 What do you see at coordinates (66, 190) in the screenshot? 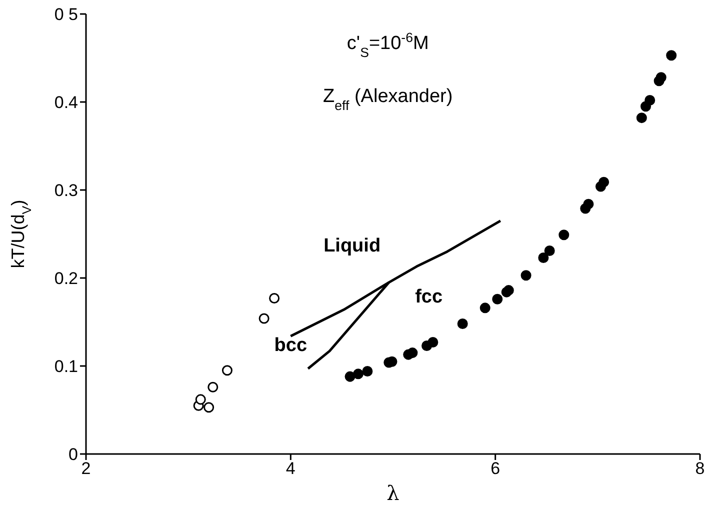
I see `y-tick-label: 0.3` at bounding box center [66, 190].